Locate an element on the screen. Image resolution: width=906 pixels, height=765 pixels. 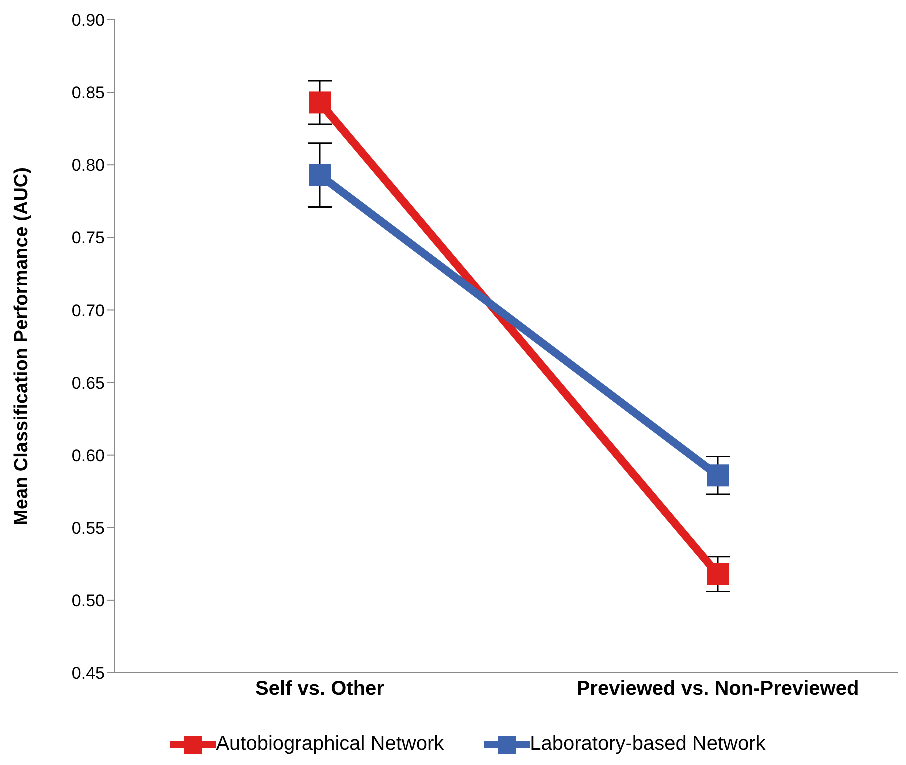
y-tick-label: 0.70 is located at coordinates (88, 310).